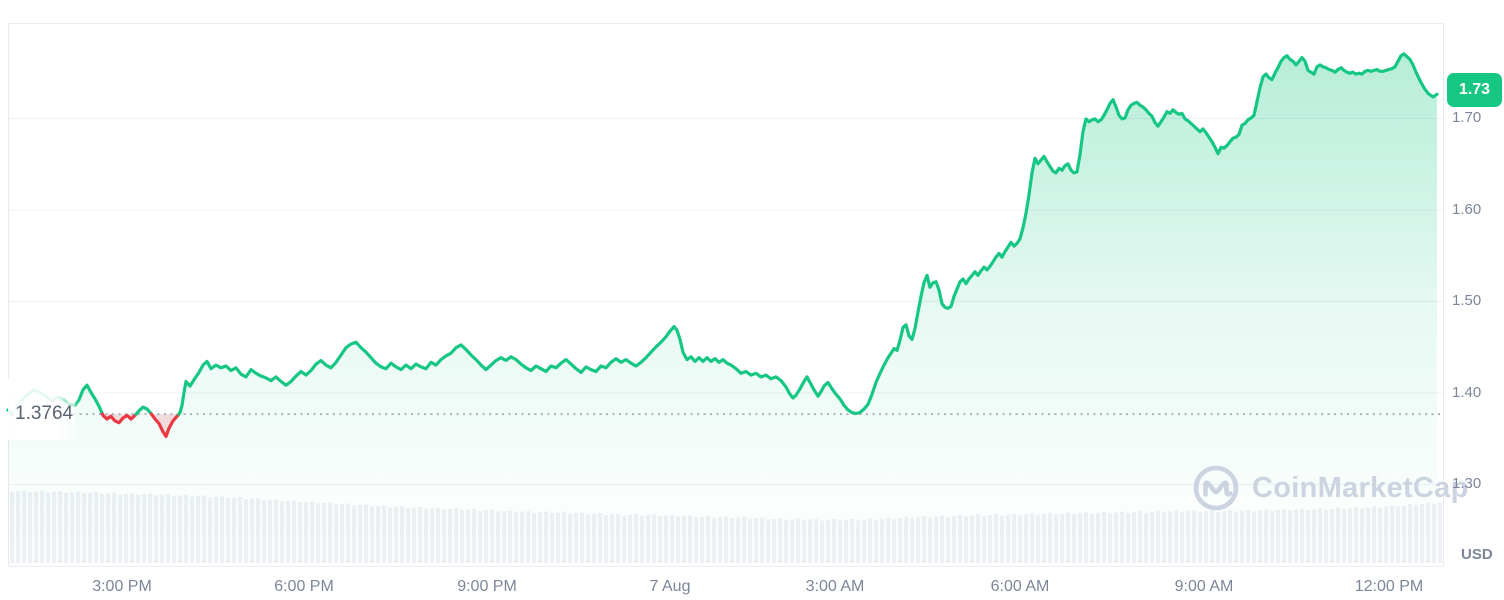  Describe the element at coordinates (1467, 209) in the screenshot. I see `y-axis-tick-label: 1.60` at that location.